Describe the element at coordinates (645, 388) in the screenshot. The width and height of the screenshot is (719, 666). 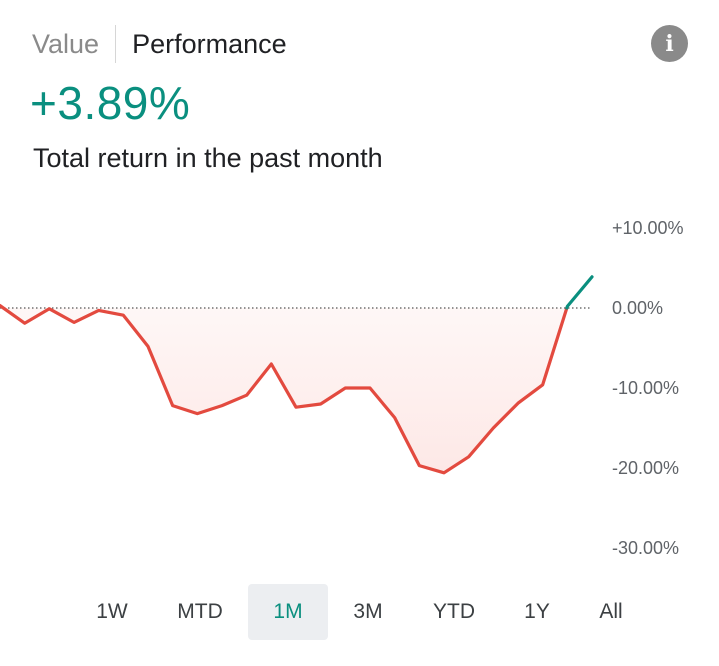
I see `y-tick-label: -10.00%` at that location.